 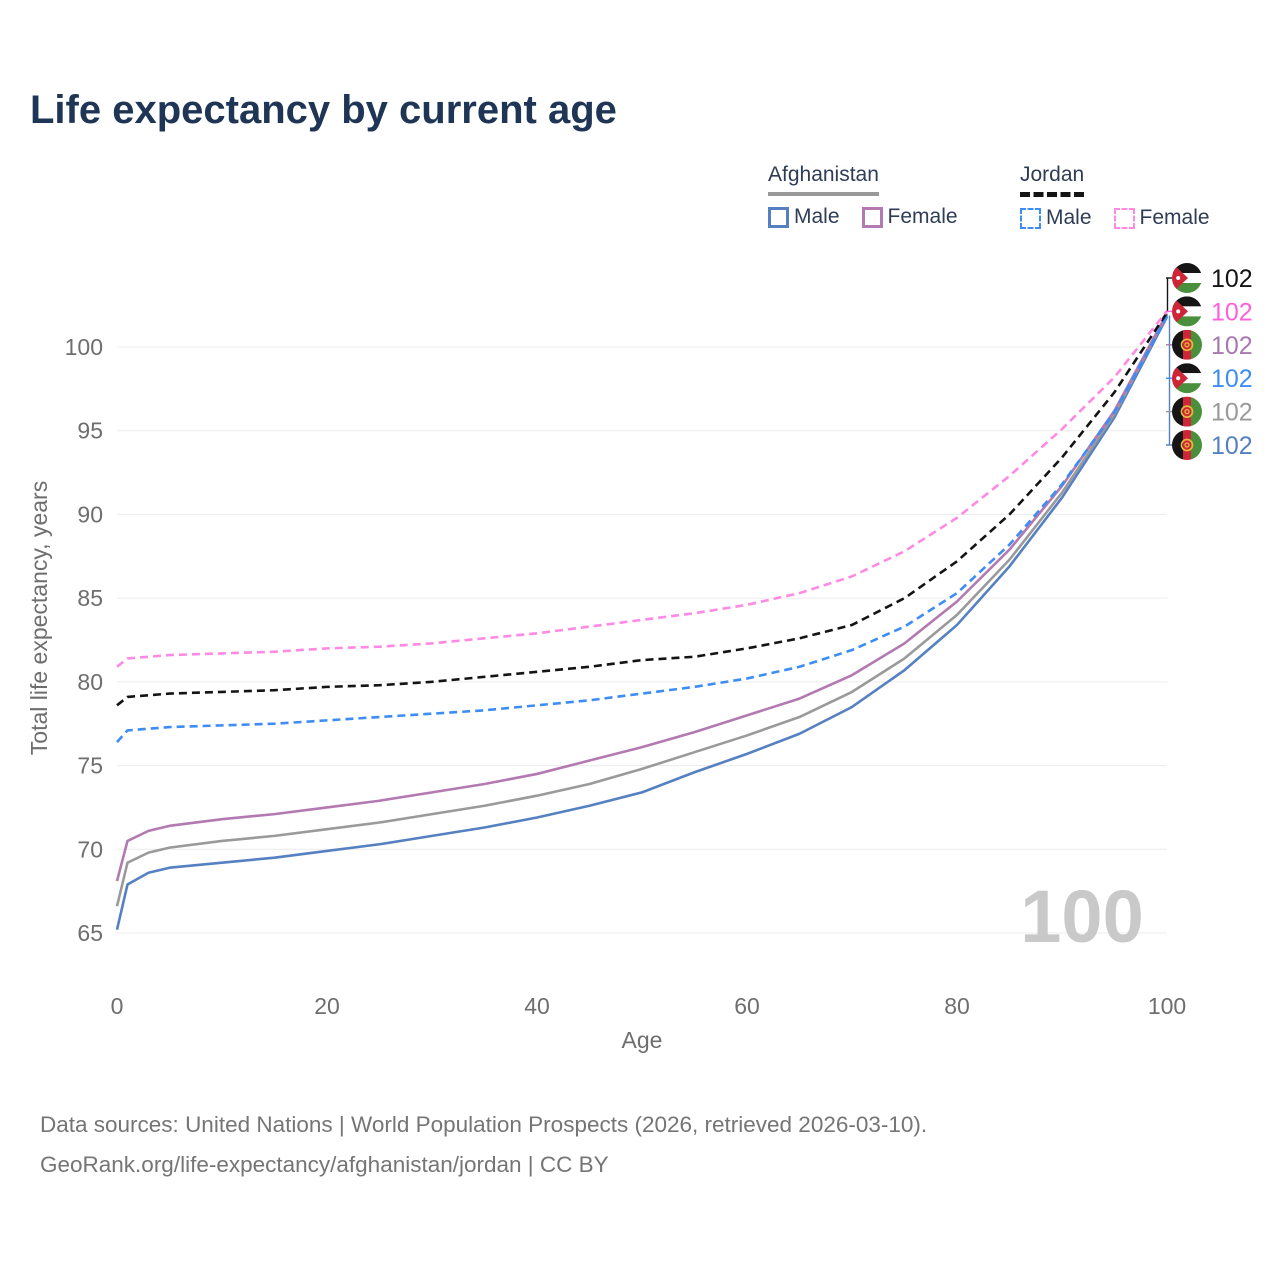 I want to click on afghanistan-female-swatch, so click(x=872, y=217).